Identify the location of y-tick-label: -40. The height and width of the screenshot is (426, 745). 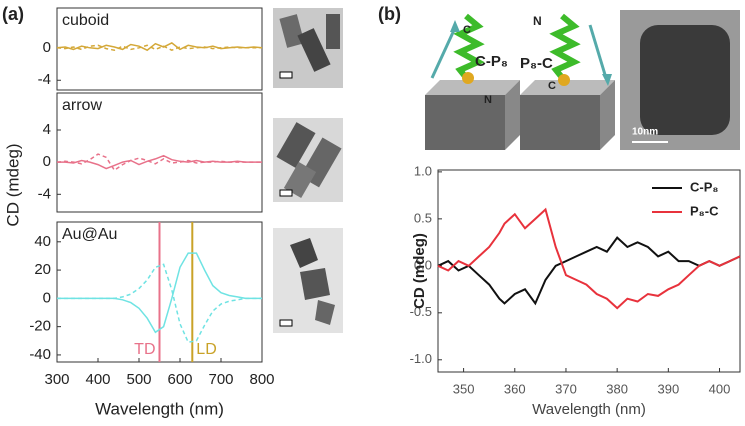
(40, 354).